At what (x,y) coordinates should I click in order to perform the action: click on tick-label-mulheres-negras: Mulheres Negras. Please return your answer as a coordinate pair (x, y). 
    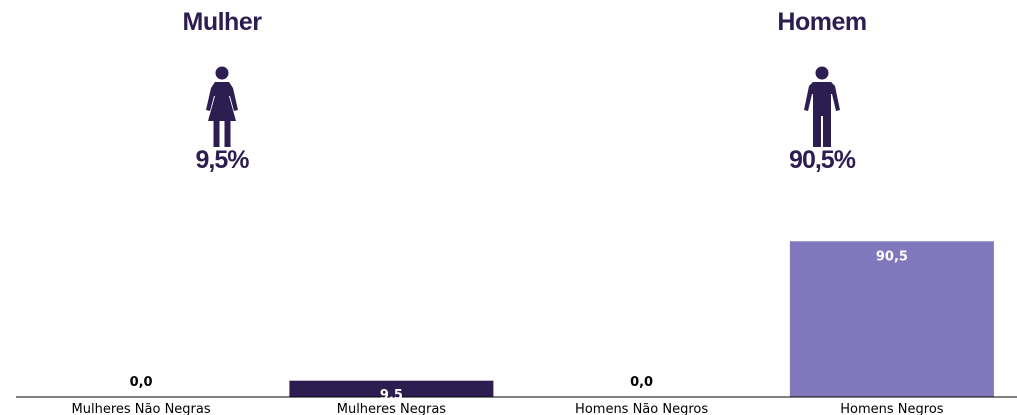
    Looking at the image, I should click on (392, 408).